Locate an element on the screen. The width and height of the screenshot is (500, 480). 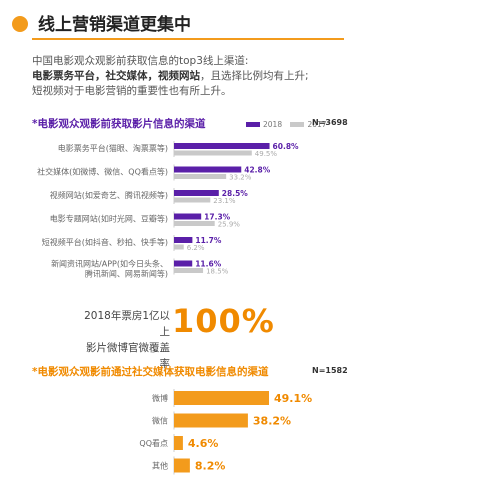
section-header: 线上营销渠道更集中 is located at coordinates (250, 28).